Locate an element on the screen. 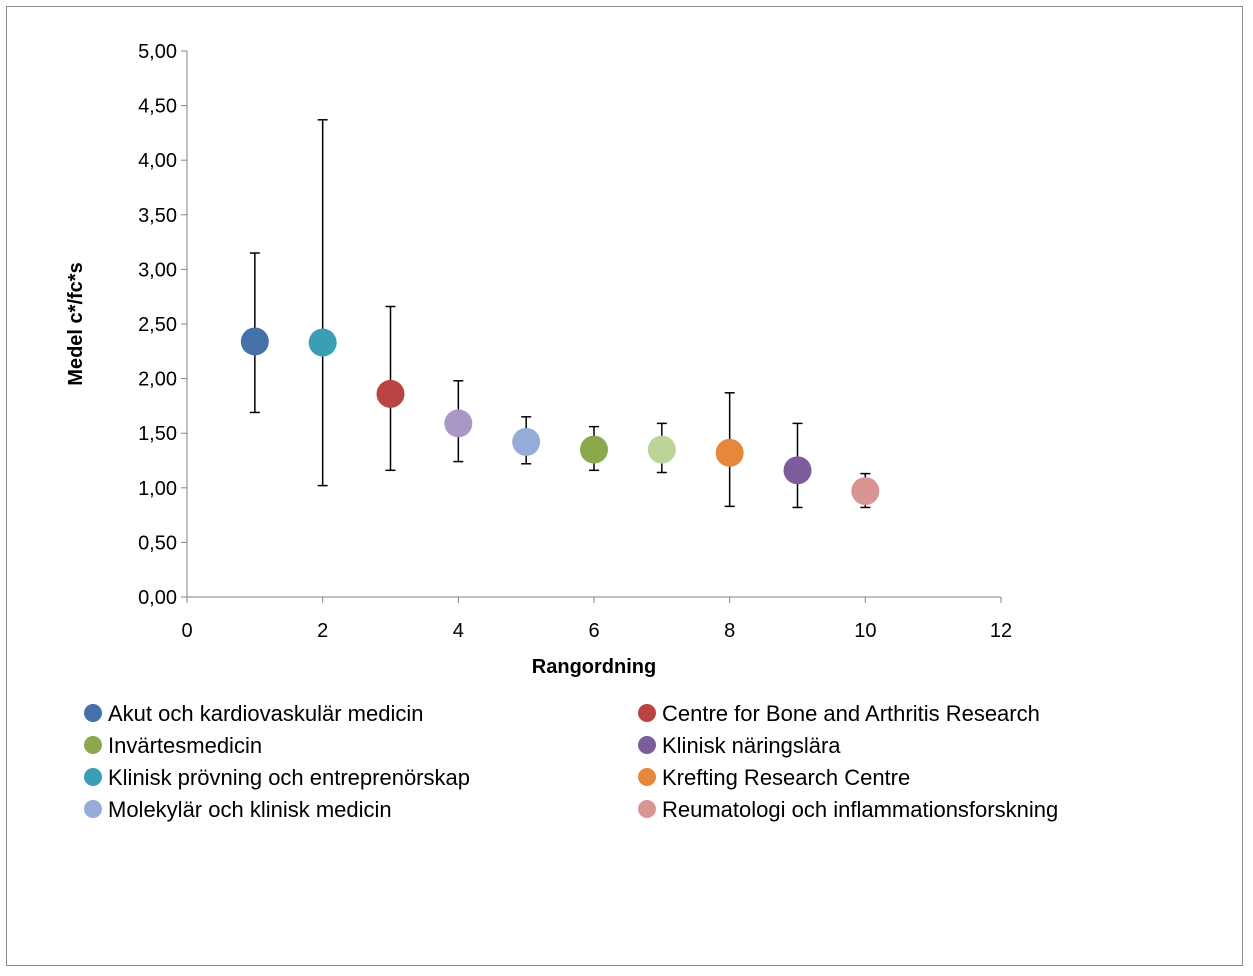 This screenshot has height=976, width=1253. legend-label: Invärtesmedicin is located at coordinates (185, 745).